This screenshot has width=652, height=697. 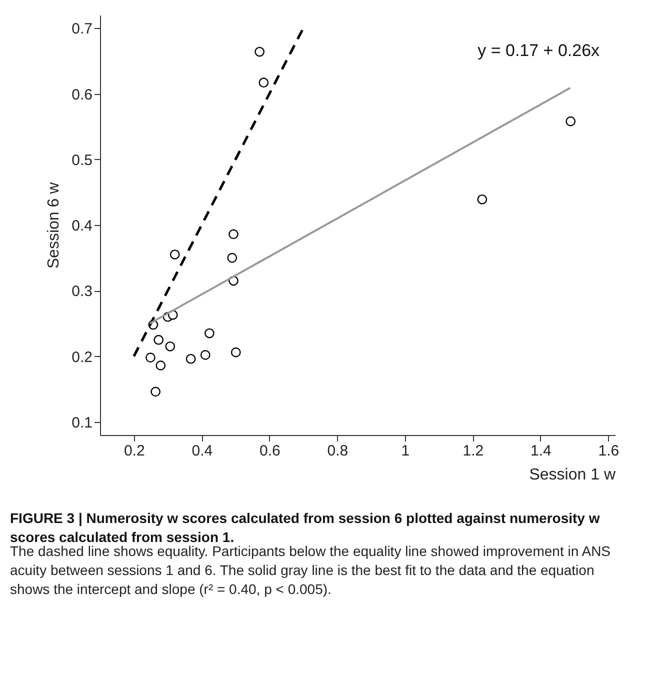 I want to click on text: The dashed line shows equality. Participants below the equality line showed improvement in ANS acuity between sessions 1 and 6. The solid gray line is the best fit to the data and the equation shows the intercept and slope (r² = 0.40, p < 0.005)., so click(x=310, y=570).